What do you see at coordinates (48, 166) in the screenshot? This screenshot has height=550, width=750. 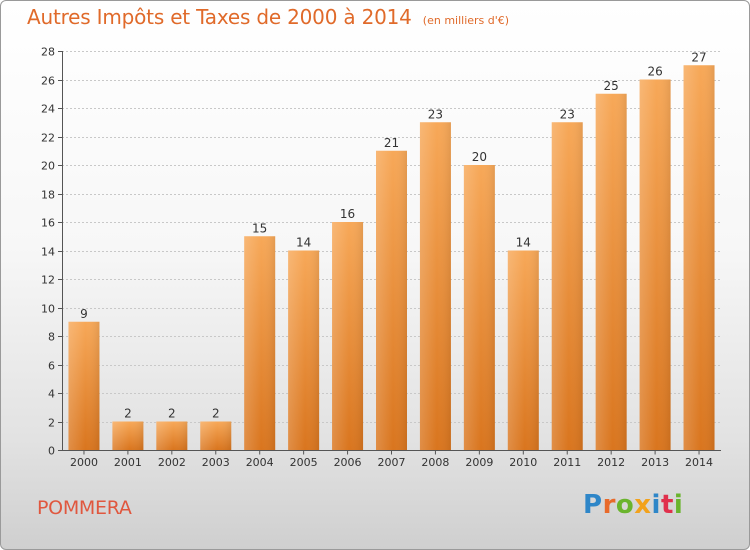 I see `y-tick-label: 20` at bounding box center [48, 166].